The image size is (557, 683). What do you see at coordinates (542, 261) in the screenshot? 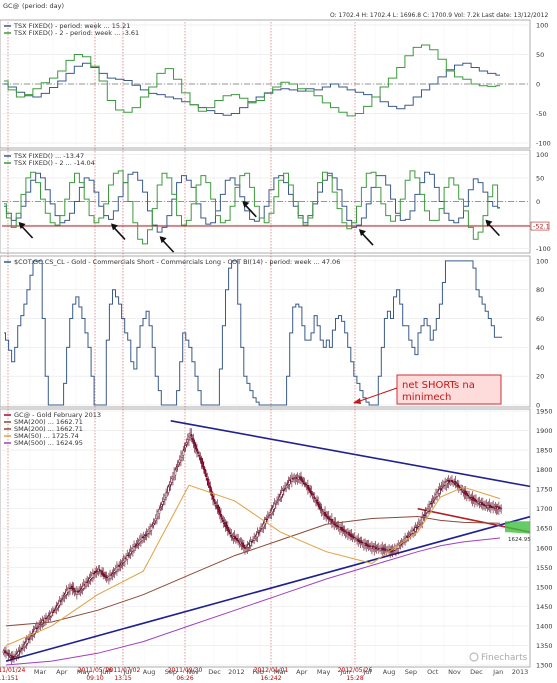
I see `y-tick-label: 100` at bounding box center [542, 261].